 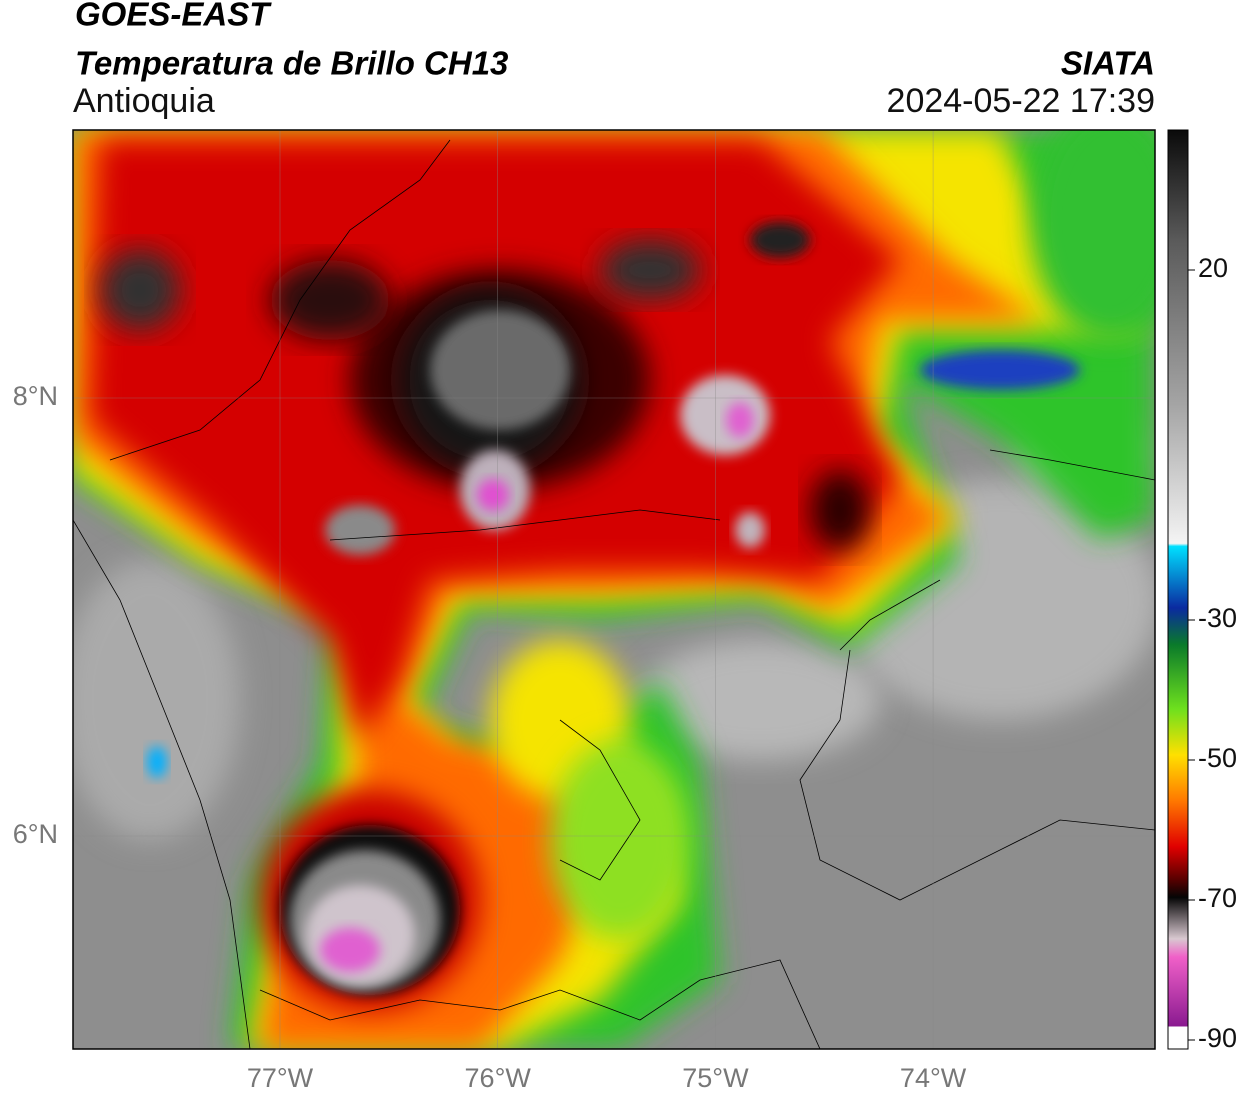 What do you see at coordinates (1213, 268) in the screenshot?
I see `colorbar-tick-label: 20` at bounding box center [1213, 268].